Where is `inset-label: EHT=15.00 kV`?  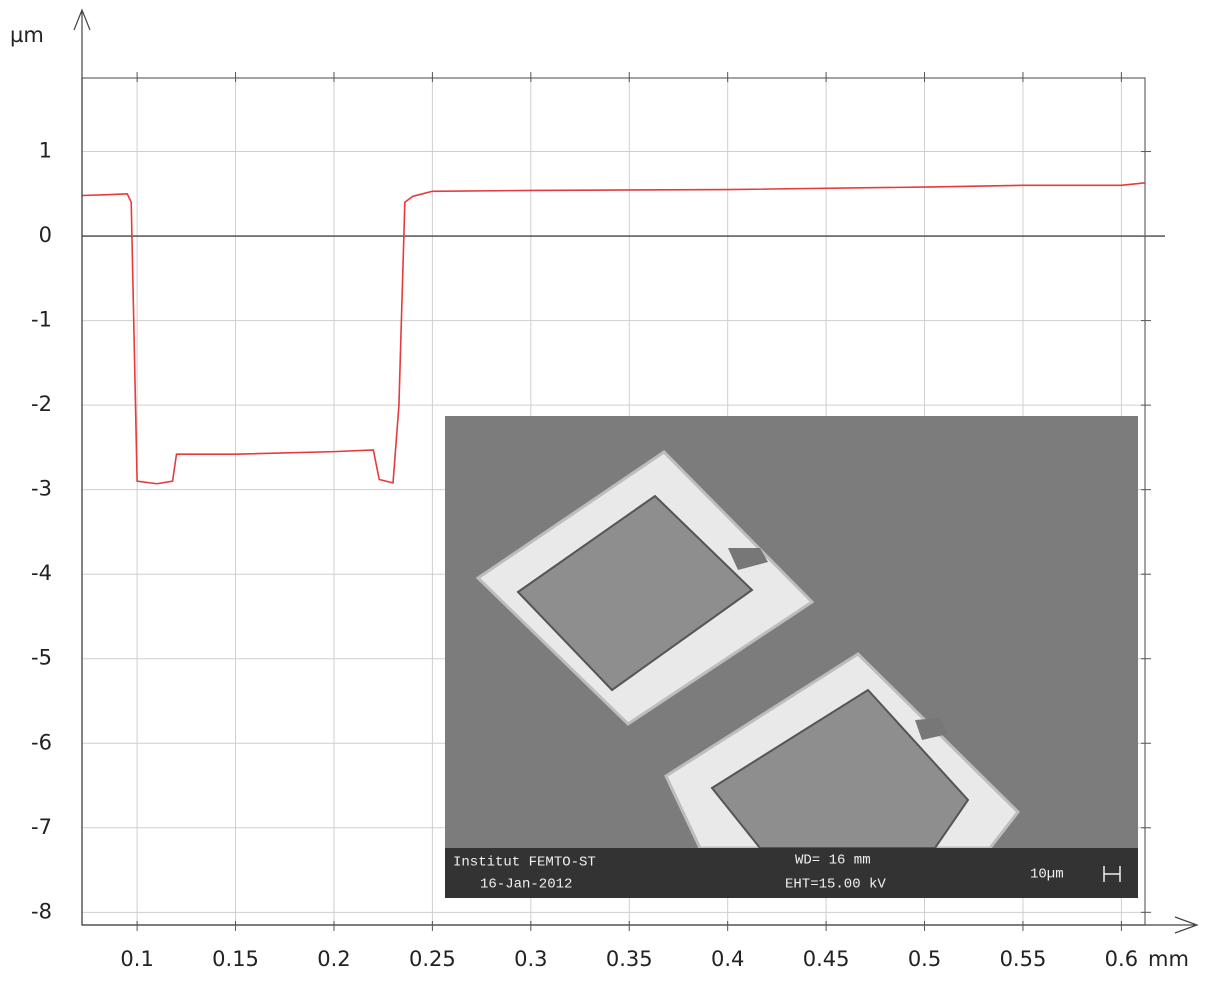
inset-label: EHT=15.00 kV is located at coordinates (835, 885).